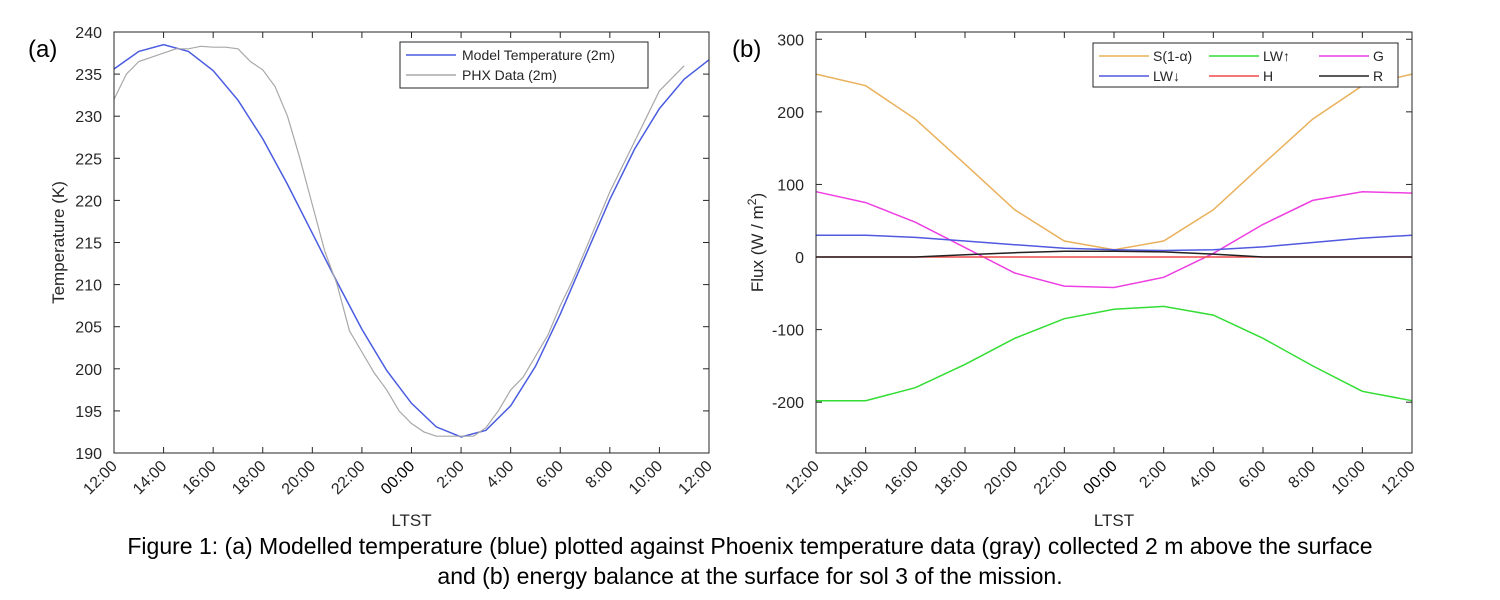 The image size is (1500, 600). Describe the element at coordinates (1172, 56) in the screenshot. I see `legend-entry-label: S(1-α)` at that location.